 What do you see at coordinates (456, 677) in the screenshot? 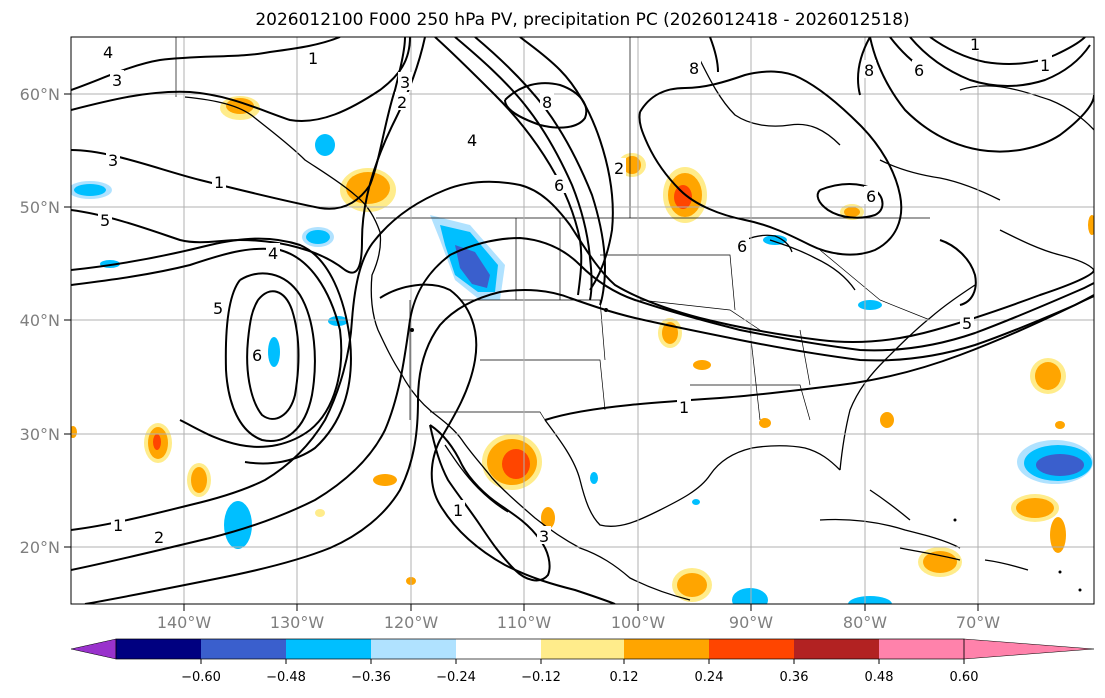
I see `colorbar-tick-label: −0.24` at bounding box center [456, 677].